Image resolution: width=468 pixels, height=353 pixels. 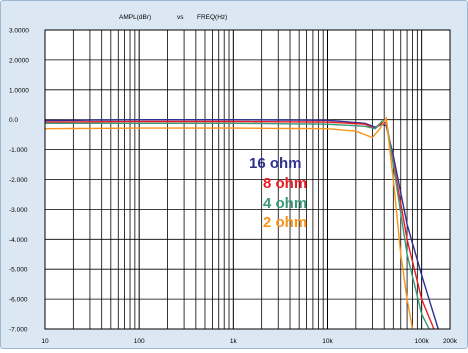 What do you see at coordinates (18, 150) in the screenshot?
I see `y-tick-label: -1.000` at bounding box center [18, 150].